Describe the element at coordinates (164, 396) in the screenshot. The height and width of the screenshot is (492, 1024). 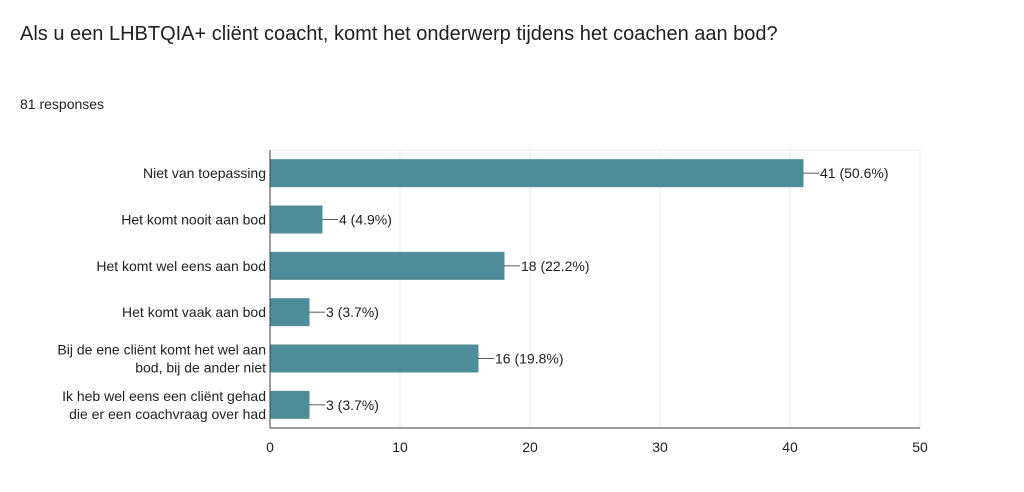
I see `category-label: Ik heb wel eens een cliënt gehad` at that location.